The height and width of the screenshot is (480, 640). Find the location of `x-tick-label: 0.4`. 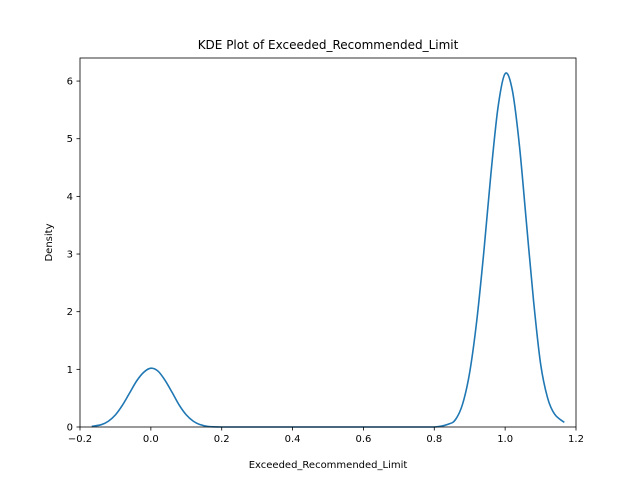

x-tick-label: 0.4 is located at coordinates (293, 439).